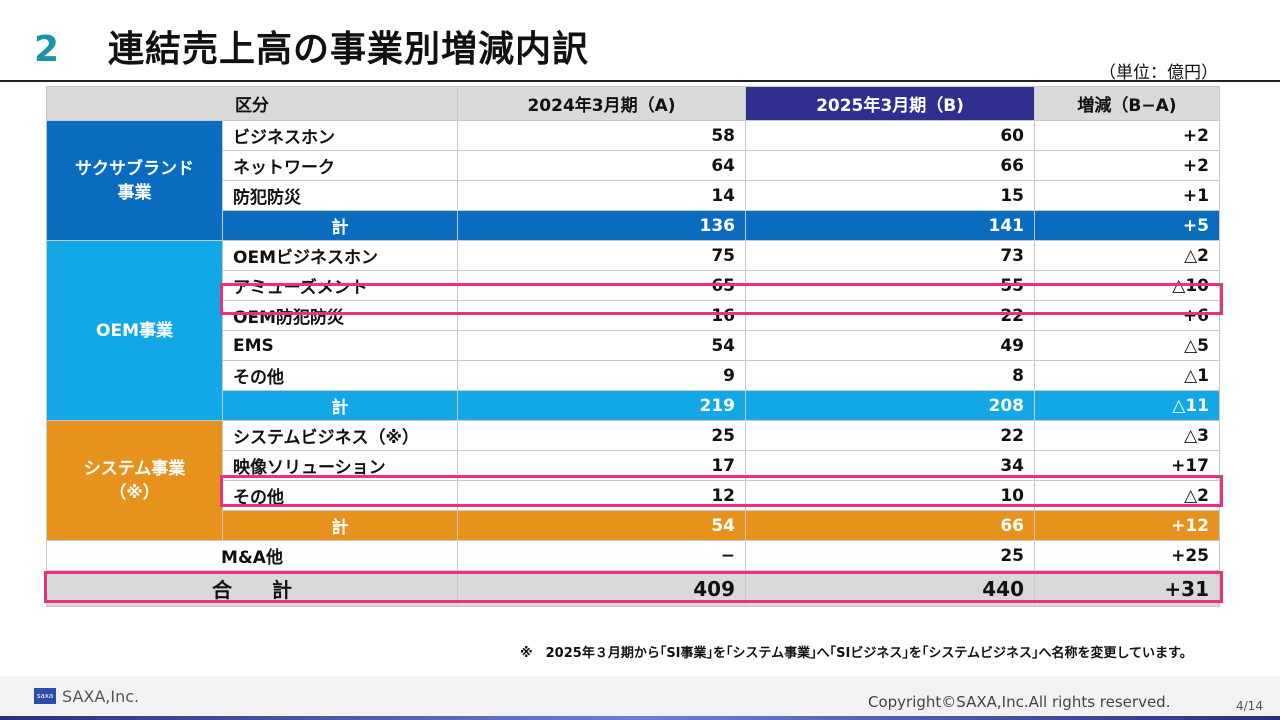  I want to click on subtotal-row: 計 54 66 +12, so click(633, 525).